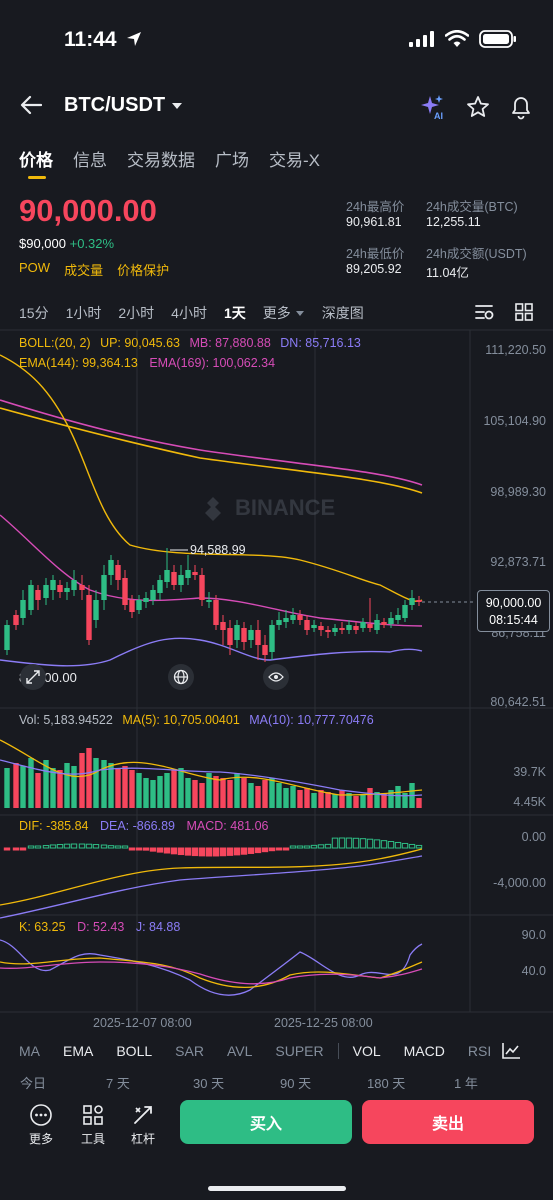 This screenshot has width=553, height=1200. Describe the element at coordinates (161, 160) in the screenshot. I see `tab-trading-data: 交易数据` at that location.